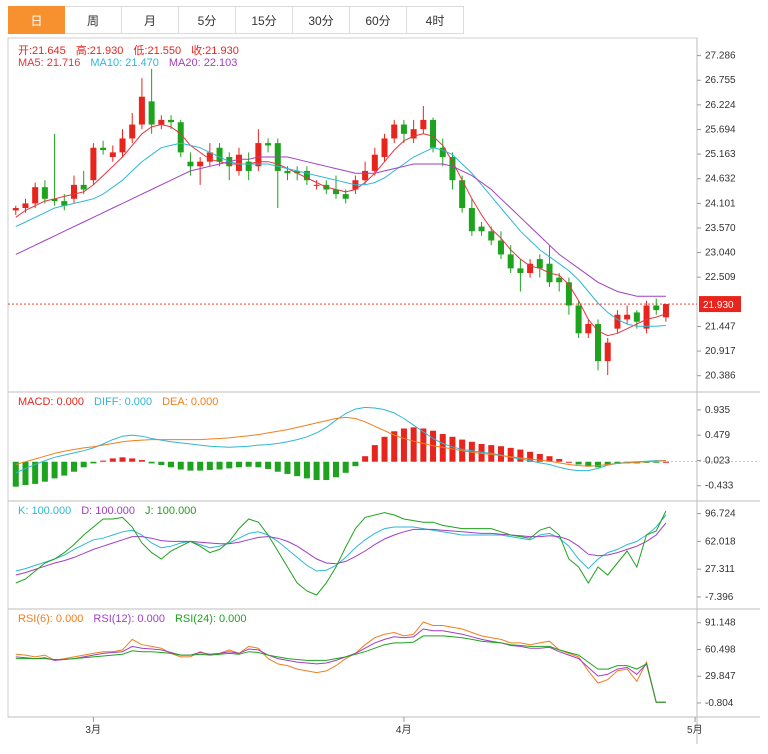 Image resolution: width=768 pixels, height=754 pixels. Describe the element at coordinates (720, 351) in the screenshot. I see `y-tick-label: 20.917` at that location.